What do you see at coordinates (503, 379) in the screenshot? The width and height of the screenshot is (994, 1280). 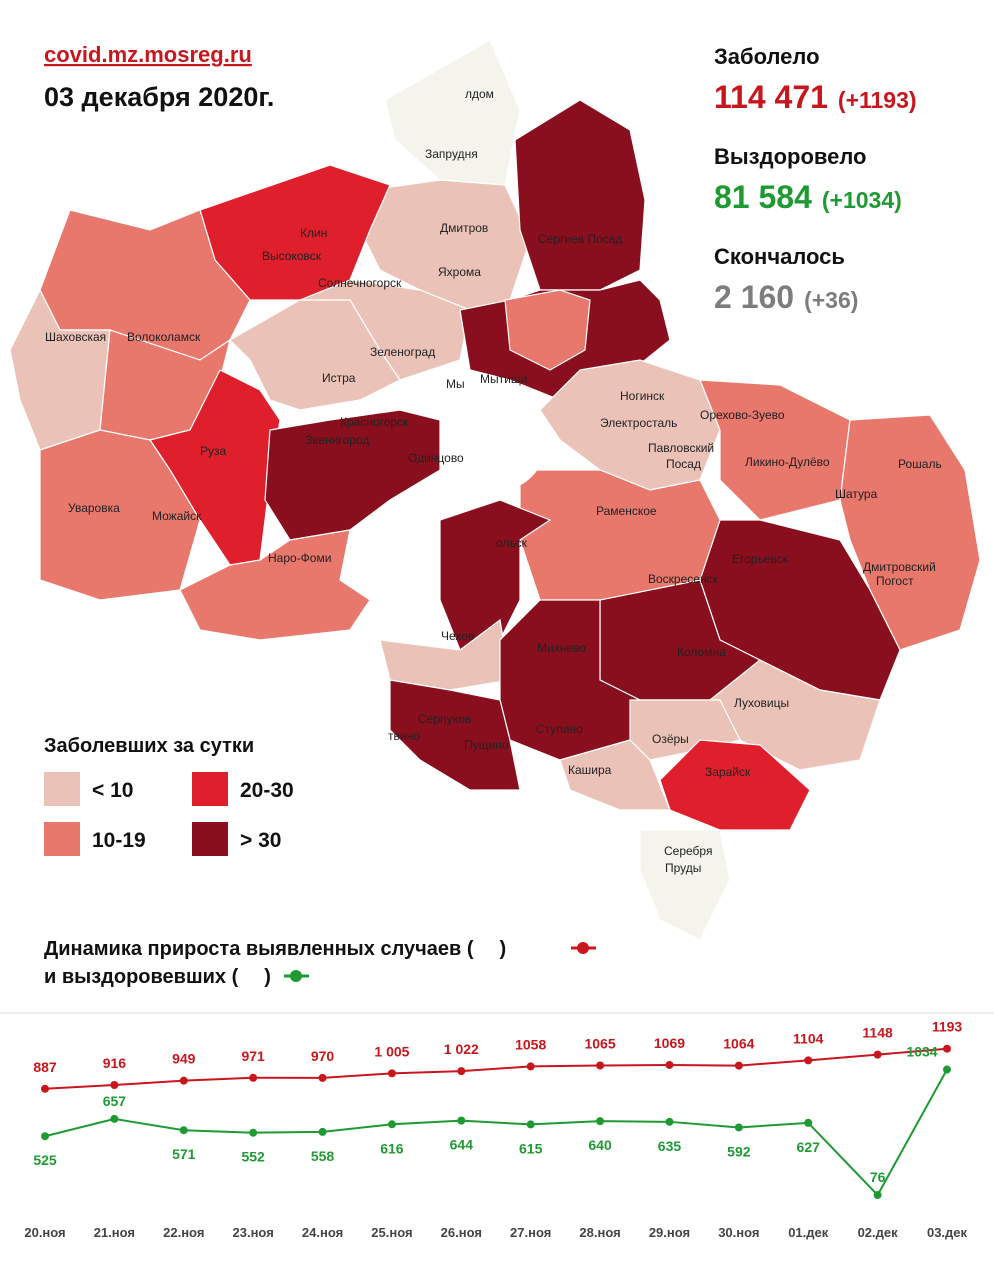 I see `map-label: Мытищи` at bounding box center [503, 379].